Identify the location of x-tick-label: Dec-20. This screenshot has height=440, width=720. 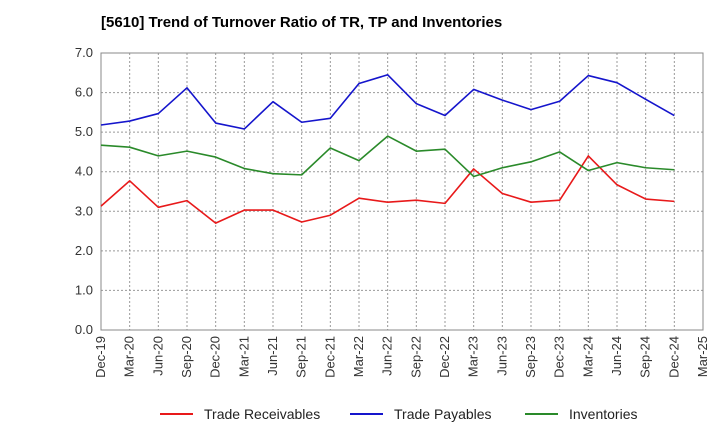
(215, 357).